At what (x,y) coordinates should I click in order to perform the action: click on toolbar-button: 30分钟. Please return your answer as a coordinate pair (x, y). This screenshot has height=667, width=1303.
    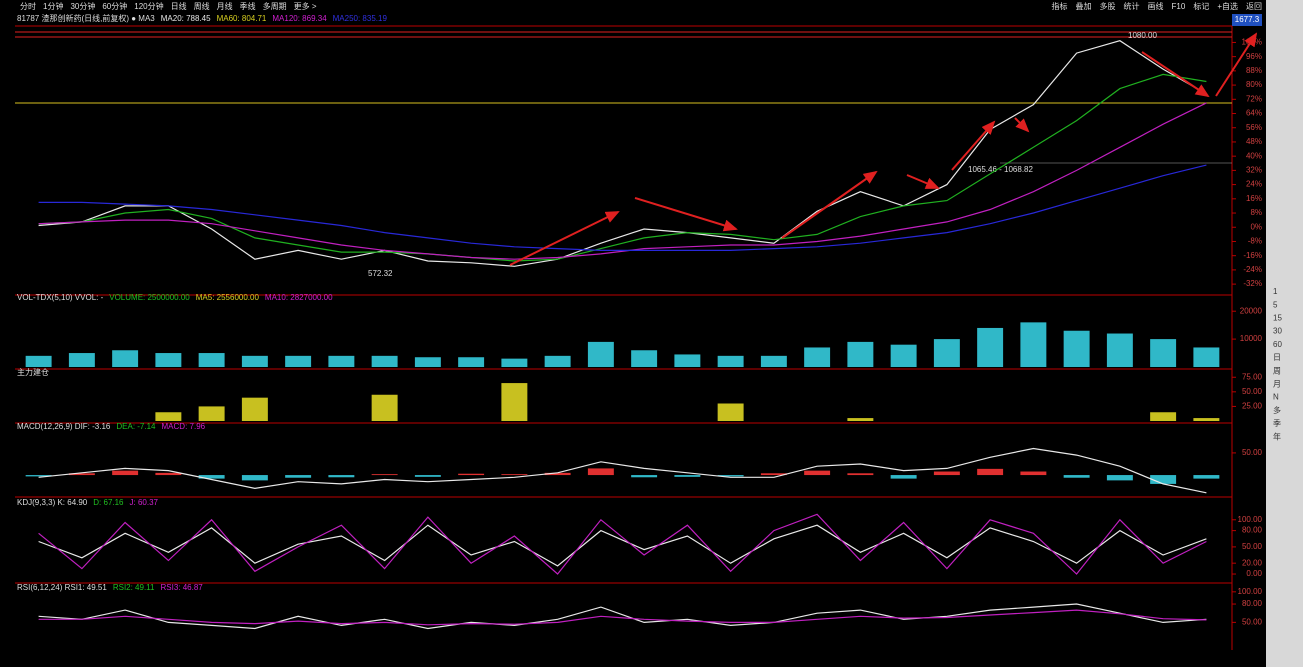
    Looking at the image, I should click on (82, 6).